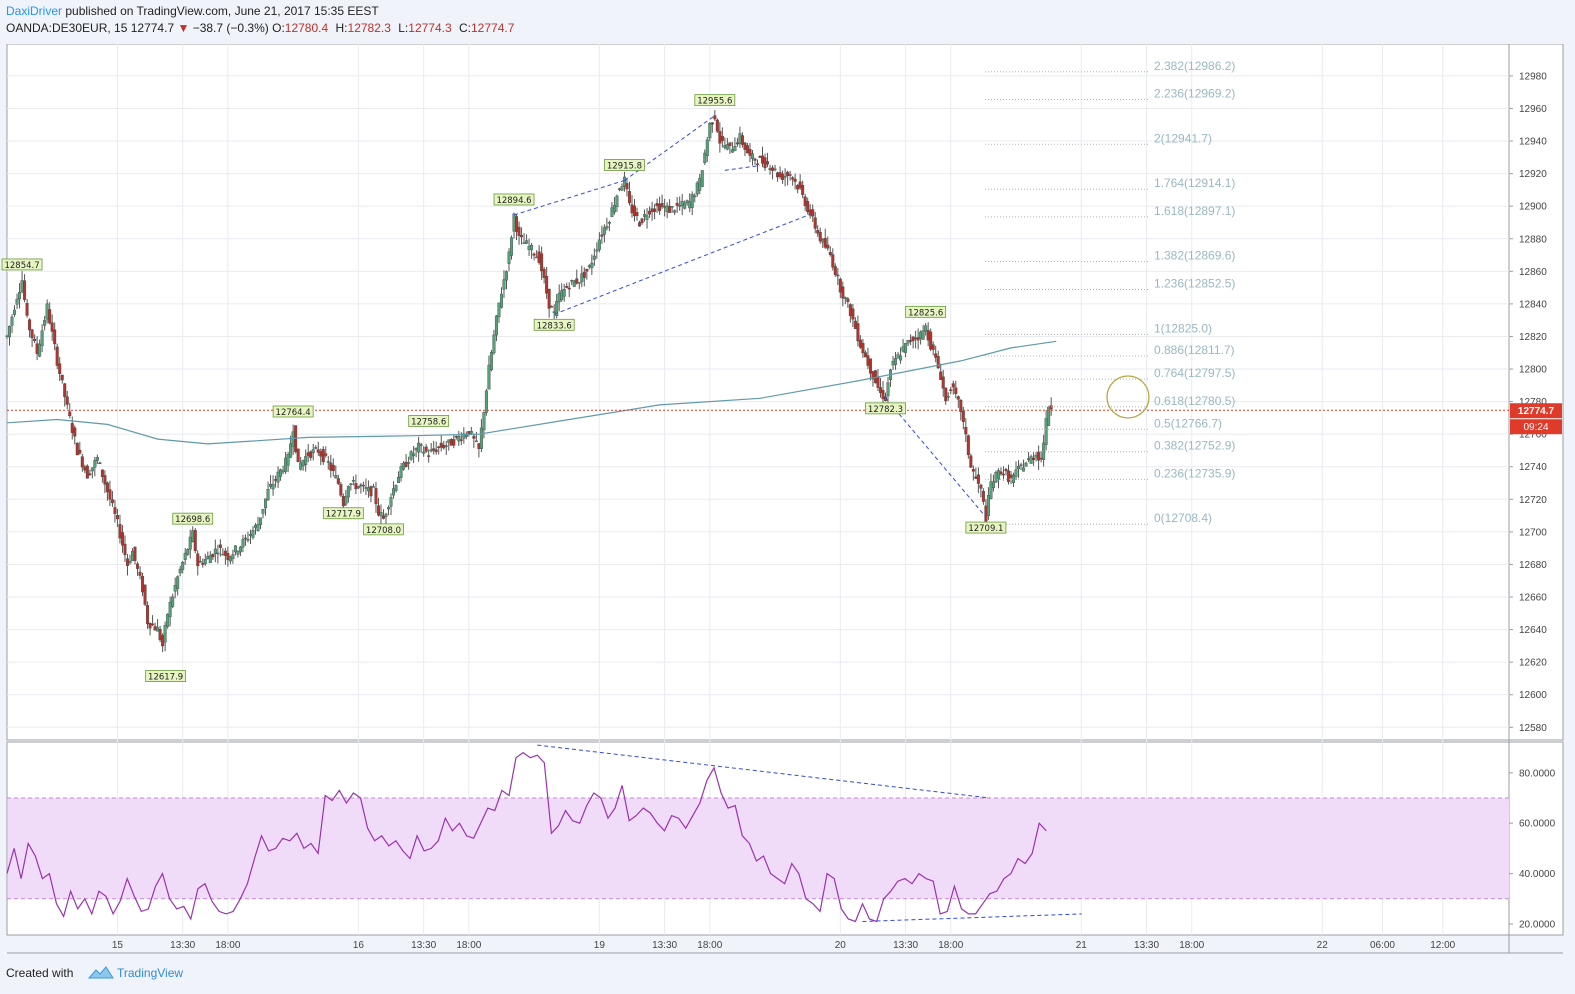 This screenshot has width=1575, height=994. What do you see at coordinates (1533, 370) in the screenshot?
I see `price-tick-label: 12800` at bounding box center [1533, 370].